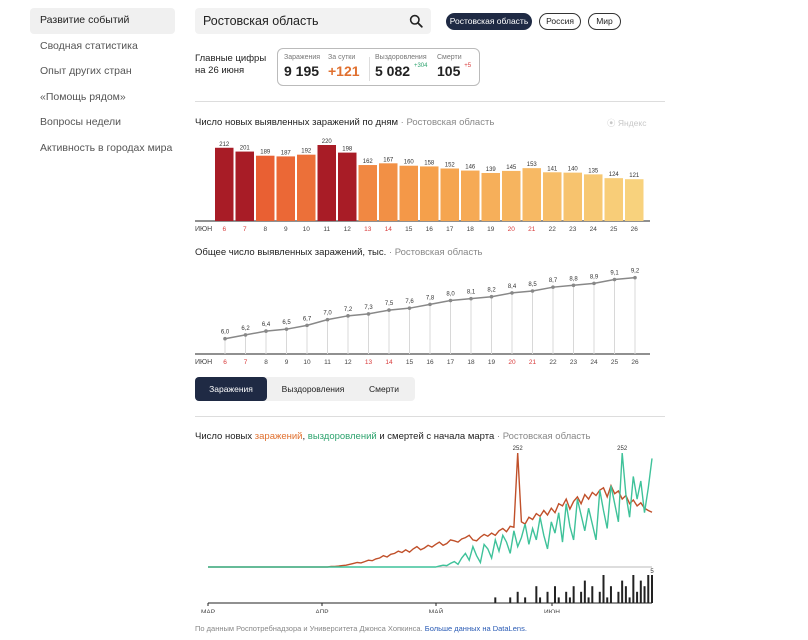 This screenshot has height=640, width=808. What do you see at coordinates (532, 229) in the screenshot?
I see `x-tick-label: 21` at bounding box center [532, 229].